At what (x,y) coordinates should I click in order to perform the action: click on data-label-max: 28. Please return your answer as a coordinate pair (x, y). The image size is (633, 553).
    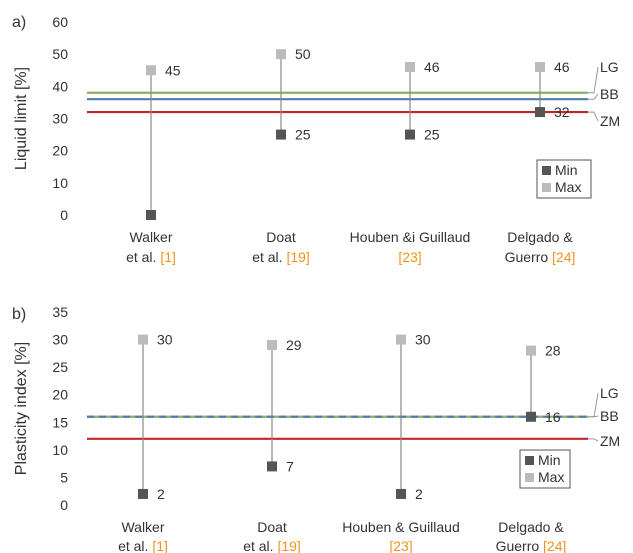
    Looking at the image, I should click on (553, 351).